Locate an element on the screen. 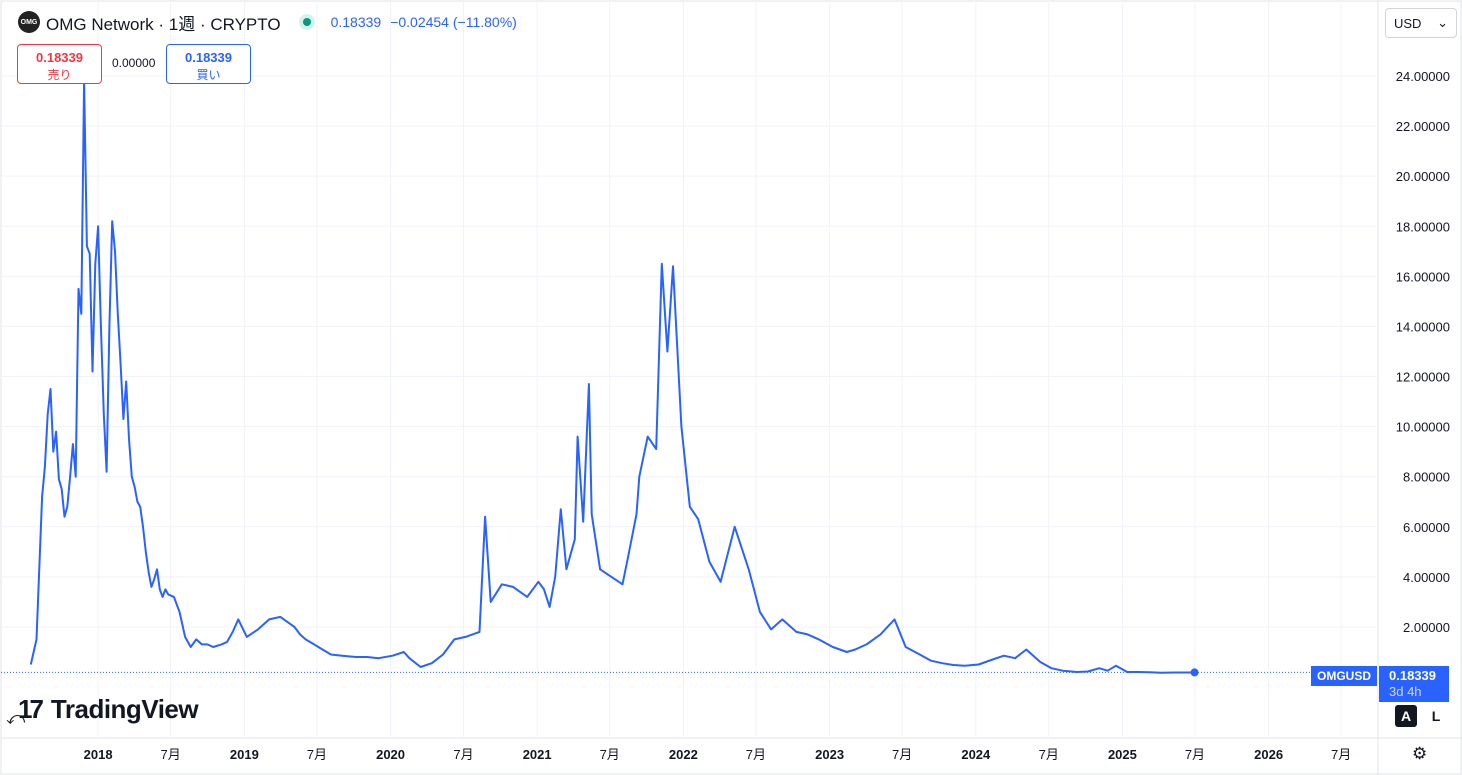 This screenshot has height=775, width=1462. market-open-icon is located at coordinates (306, 22).